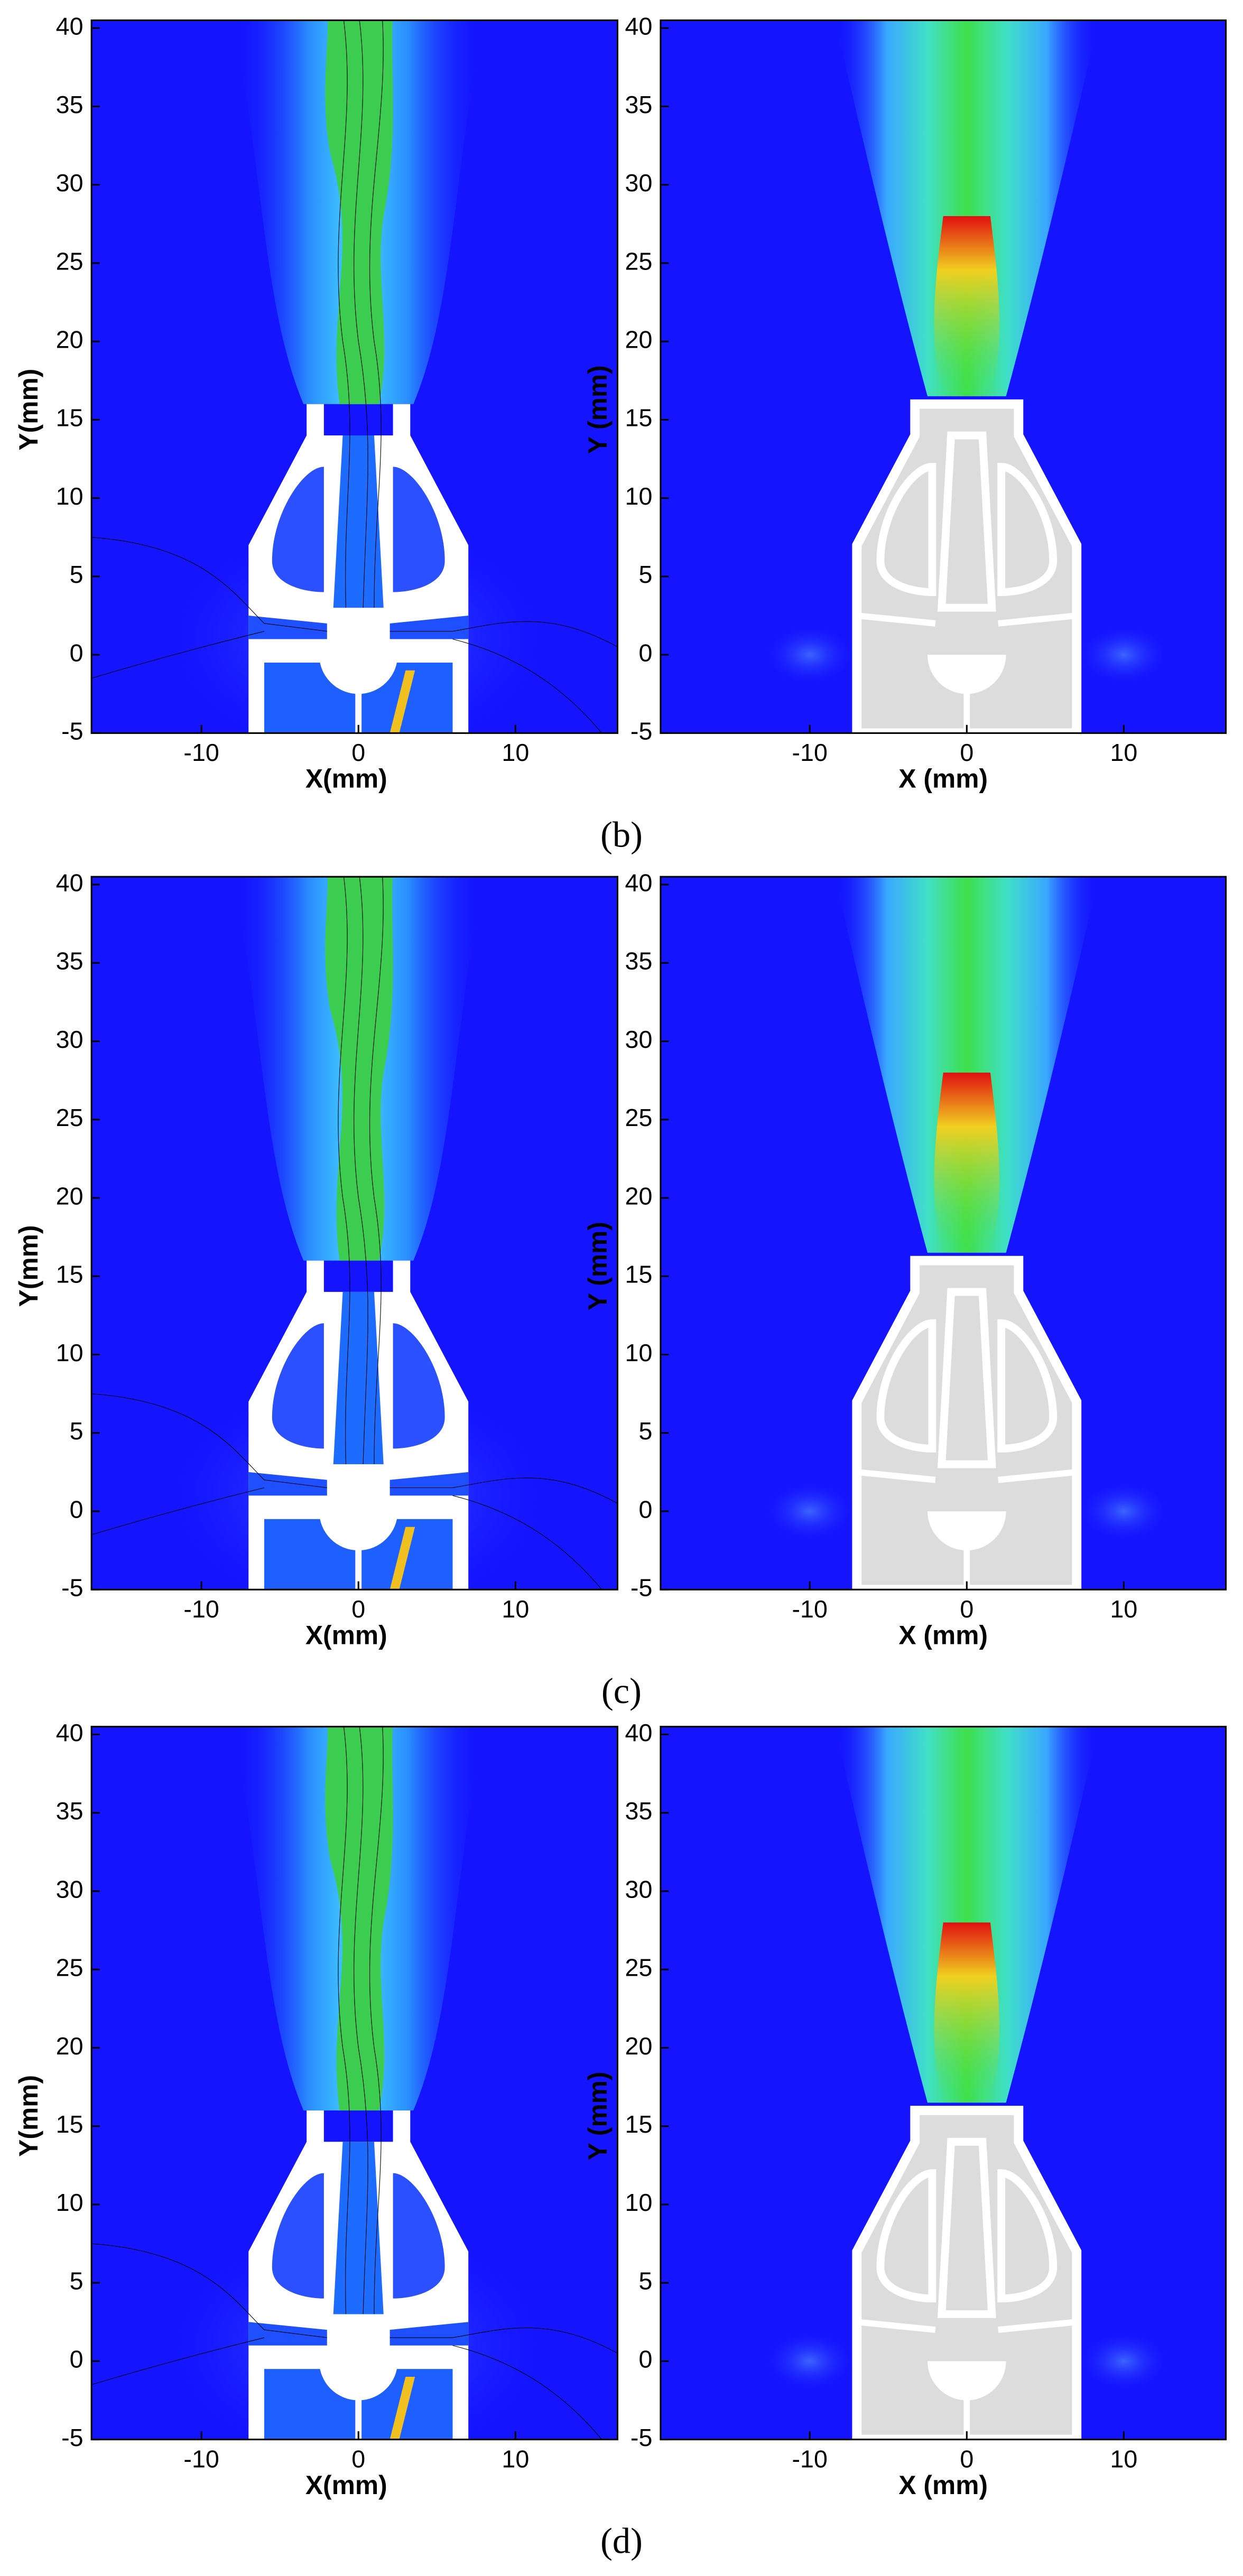  What do you see at coordinates (621, 1691) in the screenshot?
I see `panel-label: (c)` at bounding box center [621, 1691].